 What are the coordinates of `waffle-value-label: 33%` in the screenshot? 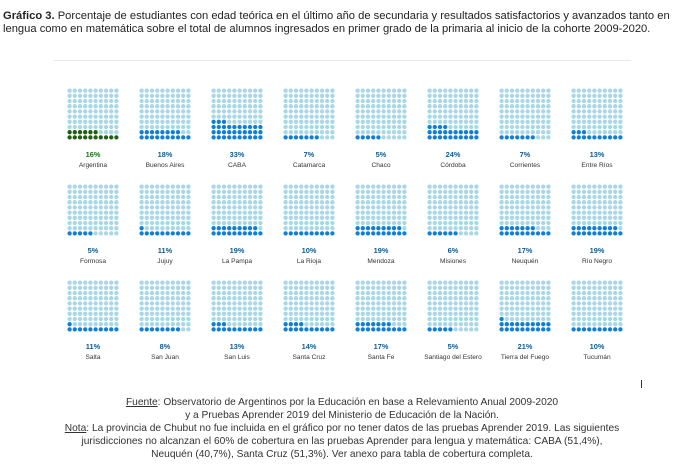 It's located at (237, 154).